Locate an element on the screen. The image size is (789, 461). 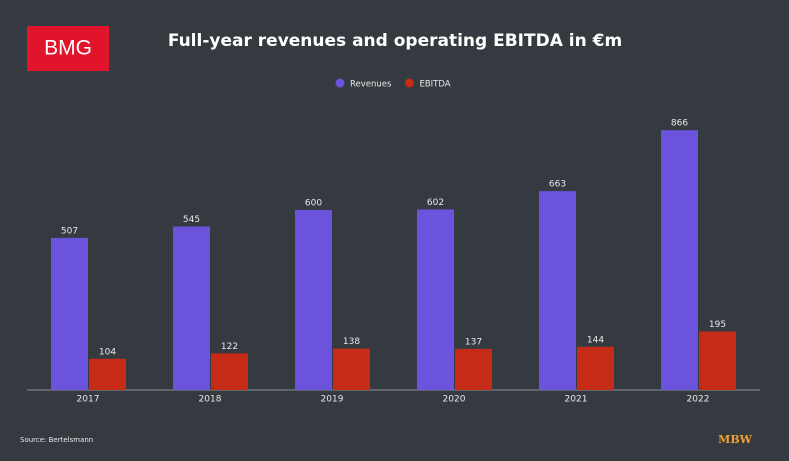
x-tick-label: 2019 is located at coordinates (332, 400).